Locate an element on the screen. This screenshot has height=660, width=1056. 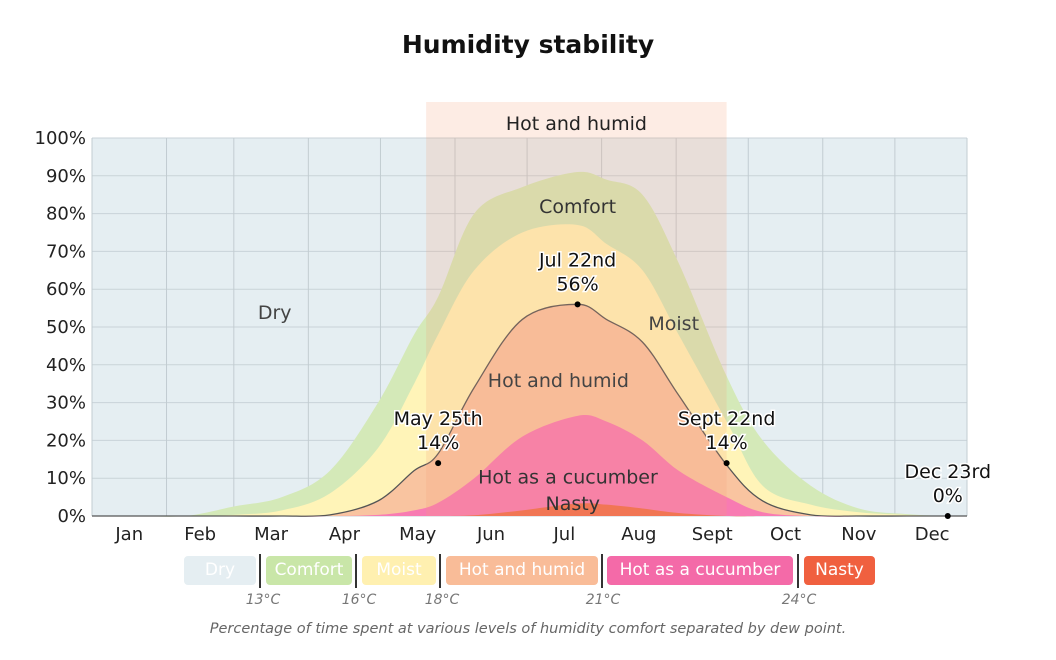
region-label-hot-as-a-cucumber: Hot as a cucumber is located at coordinates (568, 477).